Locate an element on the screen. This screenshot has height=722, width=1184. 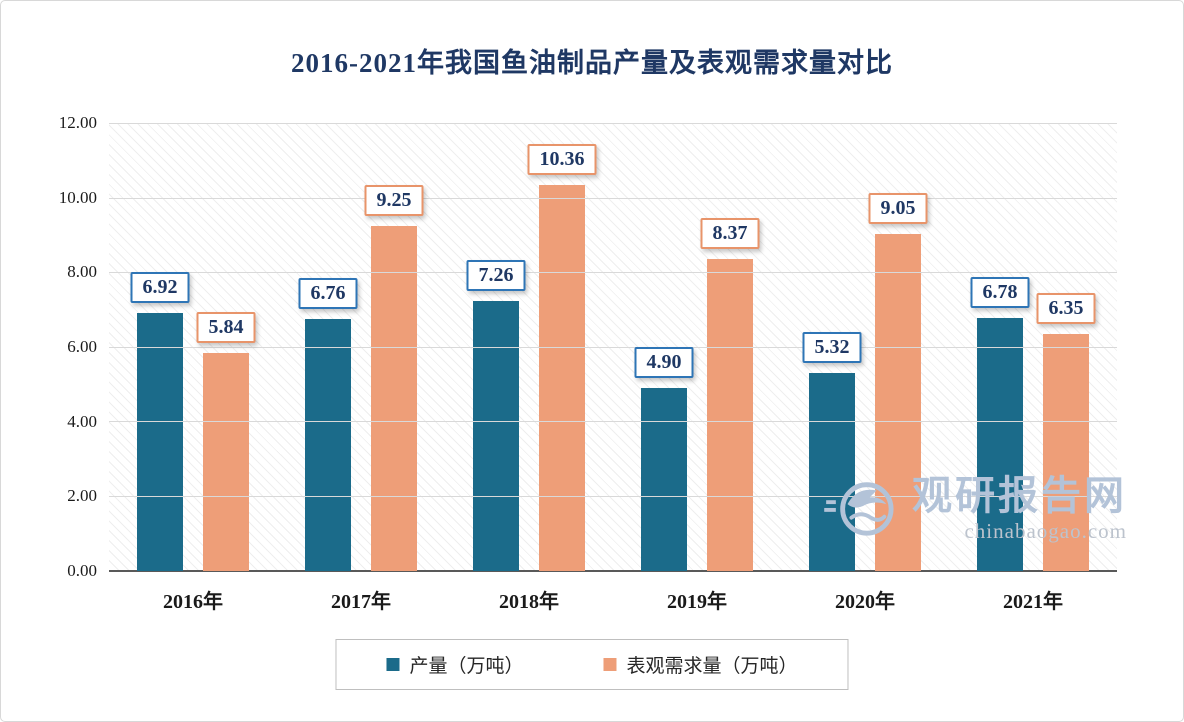
value-label: 9.25 is located at coordinates (394, 201).